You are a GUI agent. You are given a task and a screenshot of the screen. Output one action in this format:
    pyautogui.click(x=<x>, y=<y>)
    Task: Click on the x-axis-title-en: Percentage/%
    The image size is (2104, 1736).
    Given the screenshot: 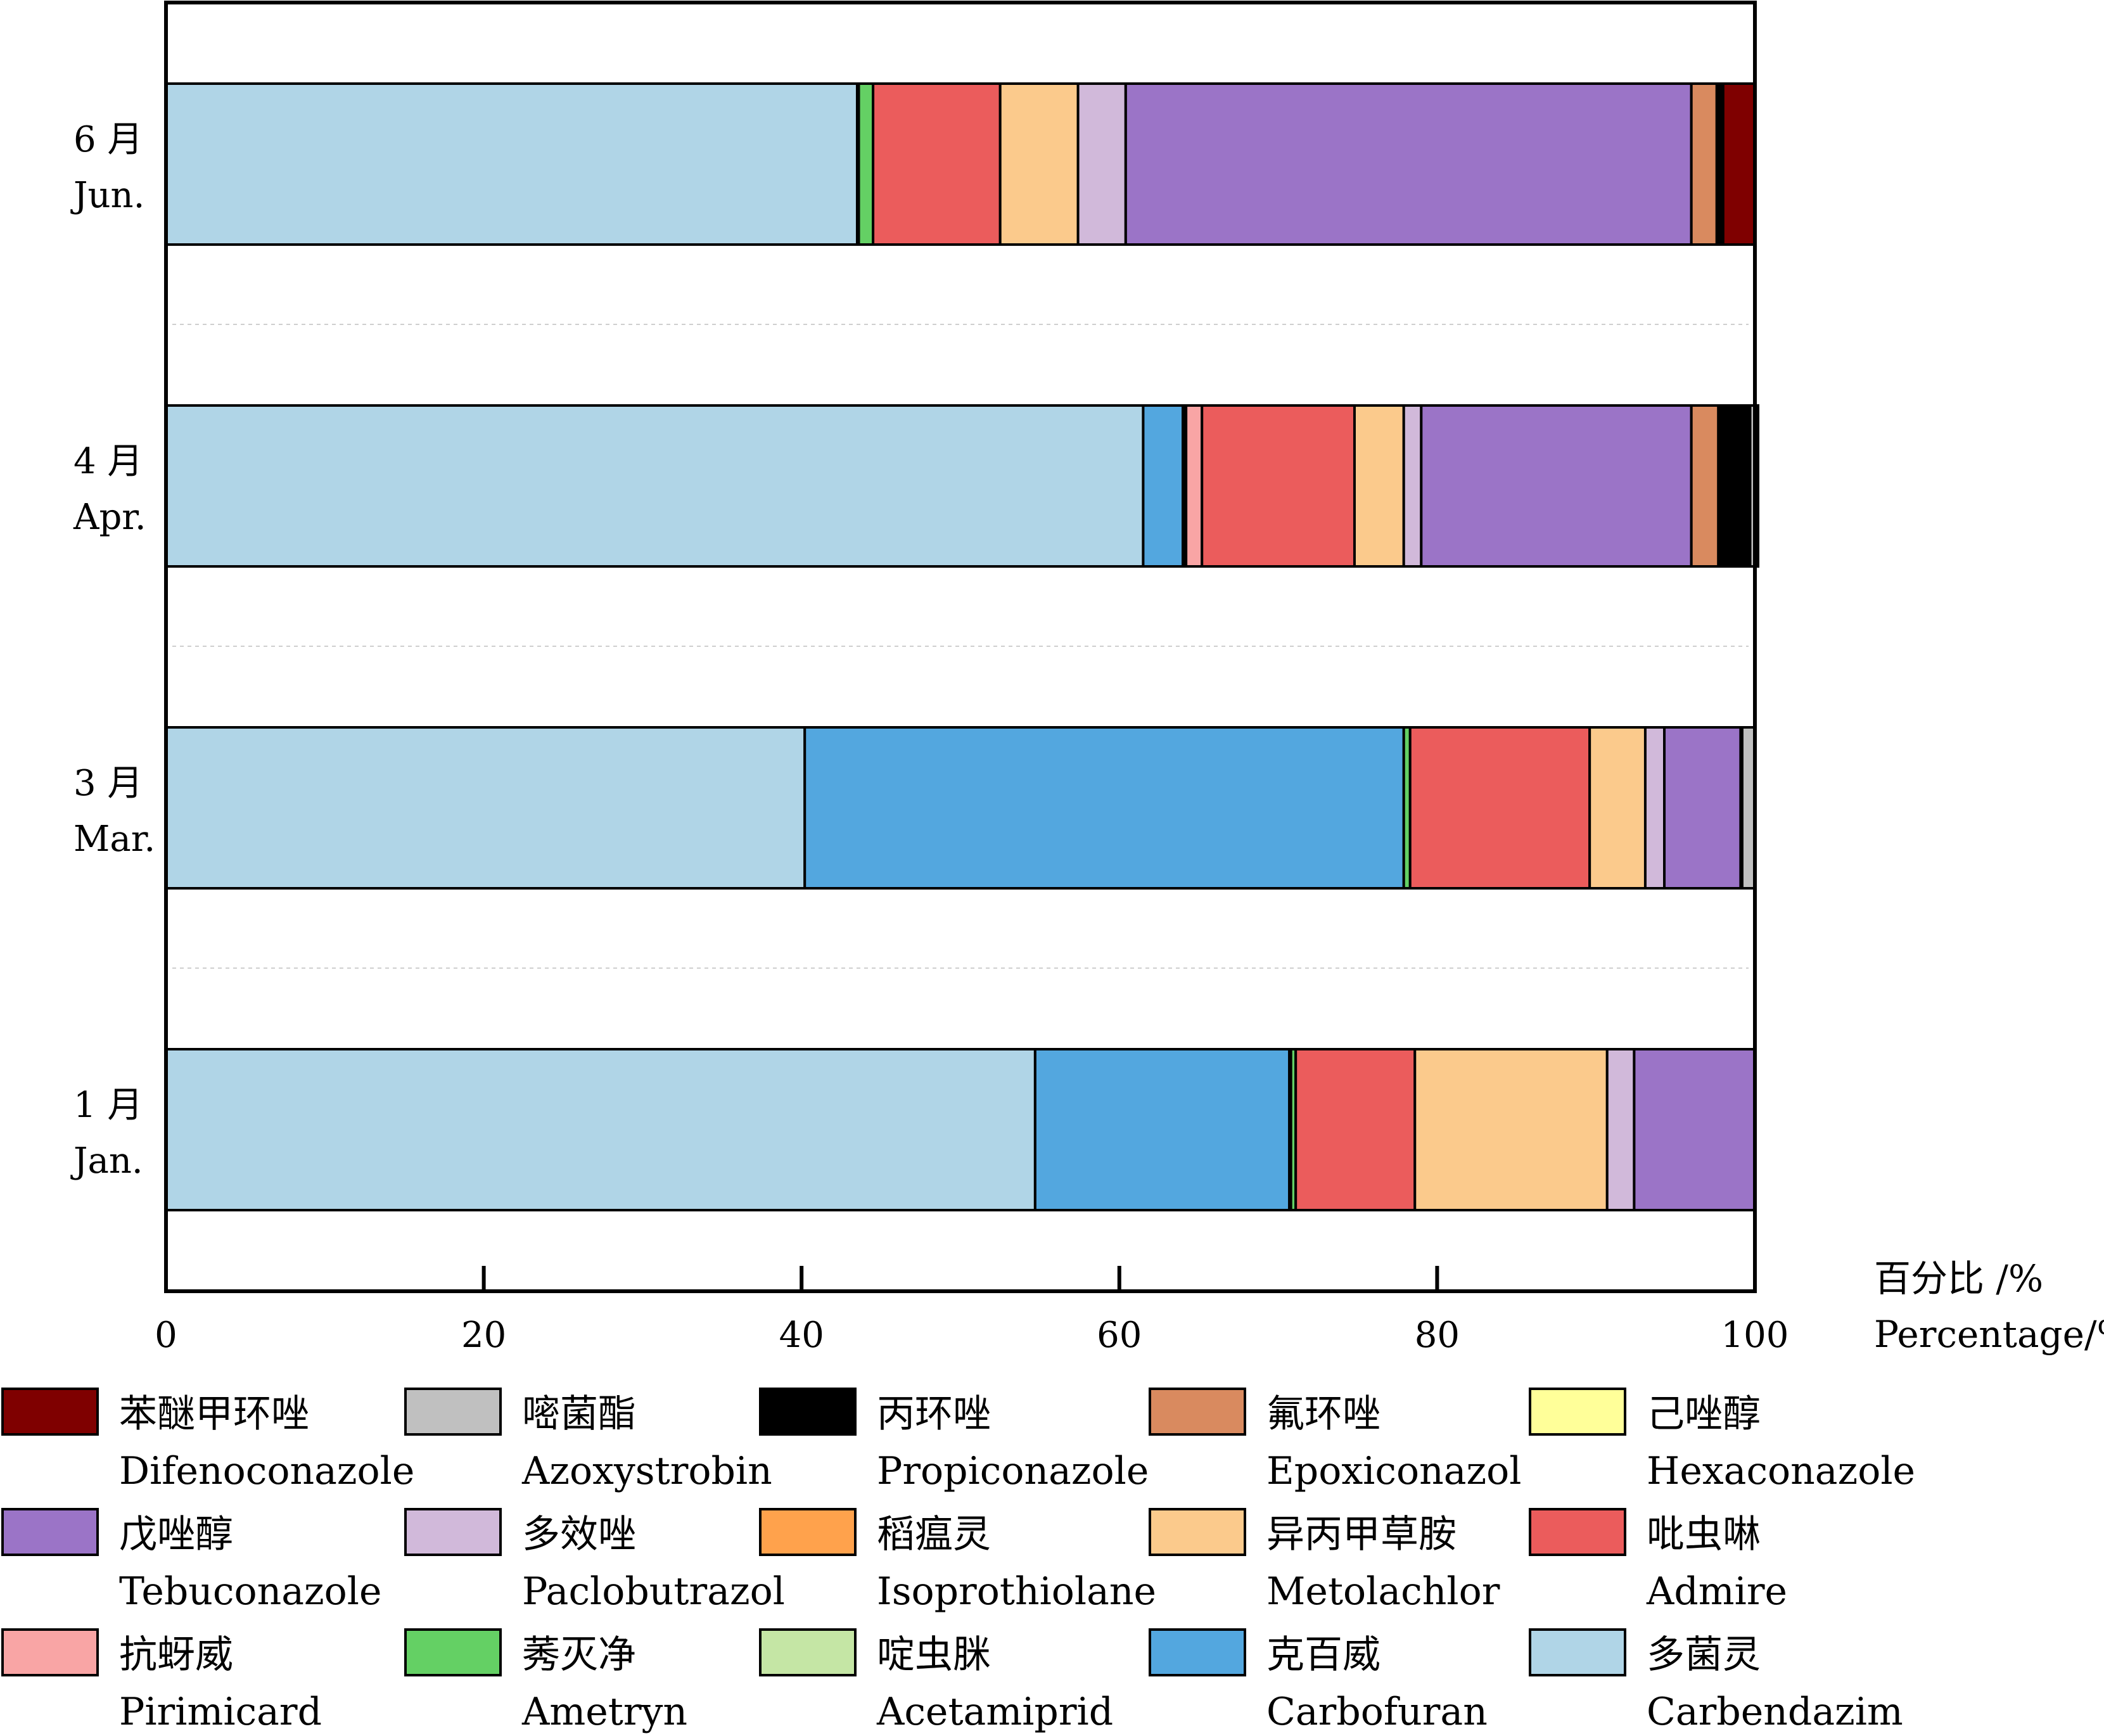 What is the action you would take?
    pyautogui.click(x=1989, y=1334)
    